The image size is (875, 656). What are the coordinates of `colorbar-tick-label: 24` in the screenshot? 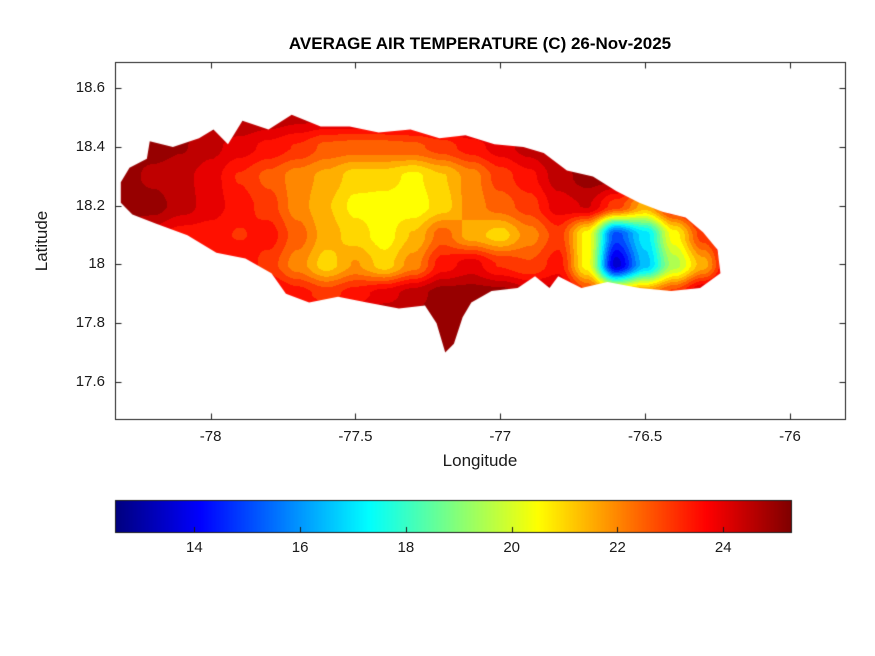 It's located at (723, 547).